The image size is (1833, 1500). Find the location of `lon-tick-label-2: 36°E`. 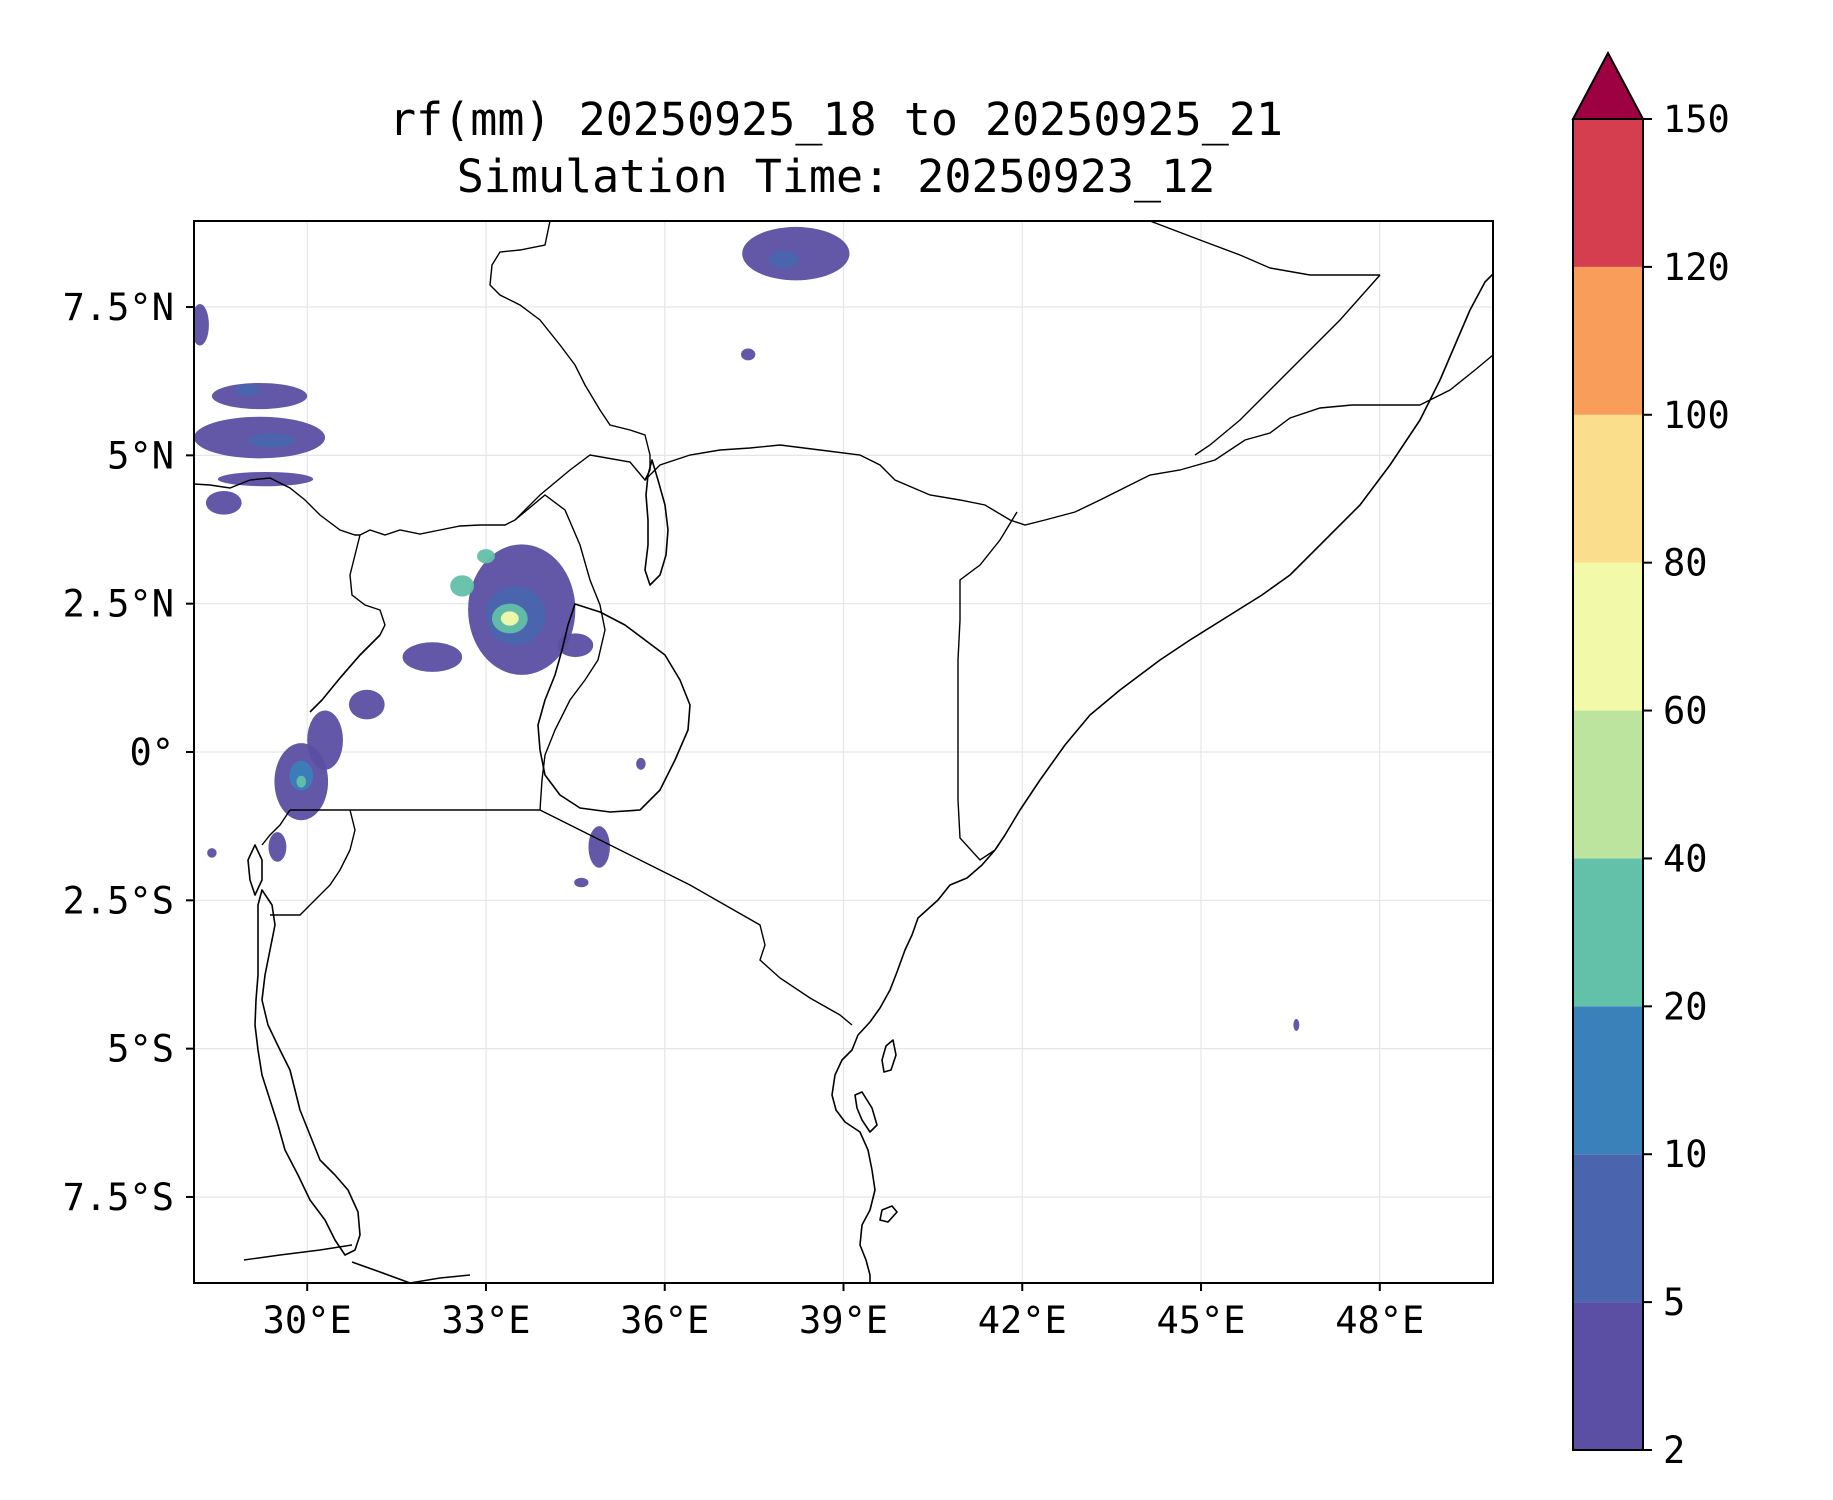

lon-tick-label-2: 36°E is located at coordinates (664, 1320).